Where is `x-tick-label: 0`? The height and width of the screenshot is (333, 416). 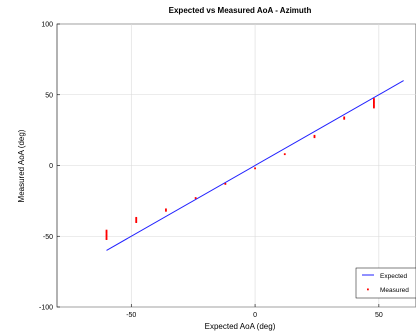
x-tick-label: 0 is located at coordinates (255, 315).